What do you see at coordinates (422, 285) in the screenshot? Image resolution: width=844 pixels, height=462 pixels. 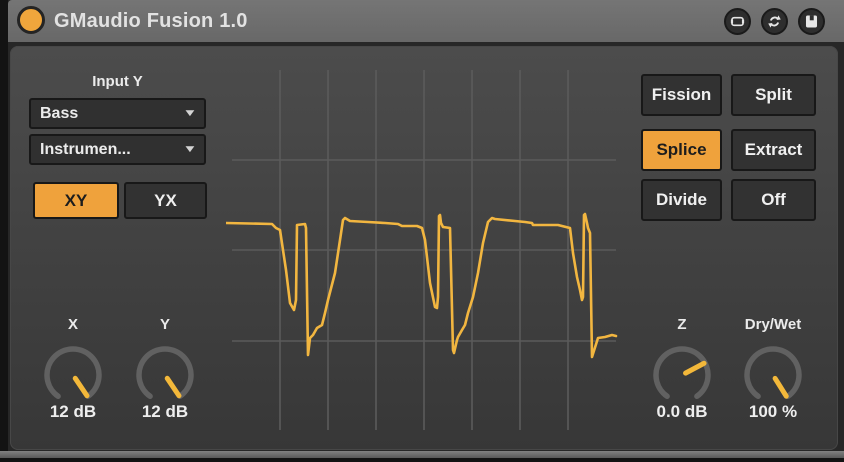 I see `waveform-trace` at bounding box center [422, 285].